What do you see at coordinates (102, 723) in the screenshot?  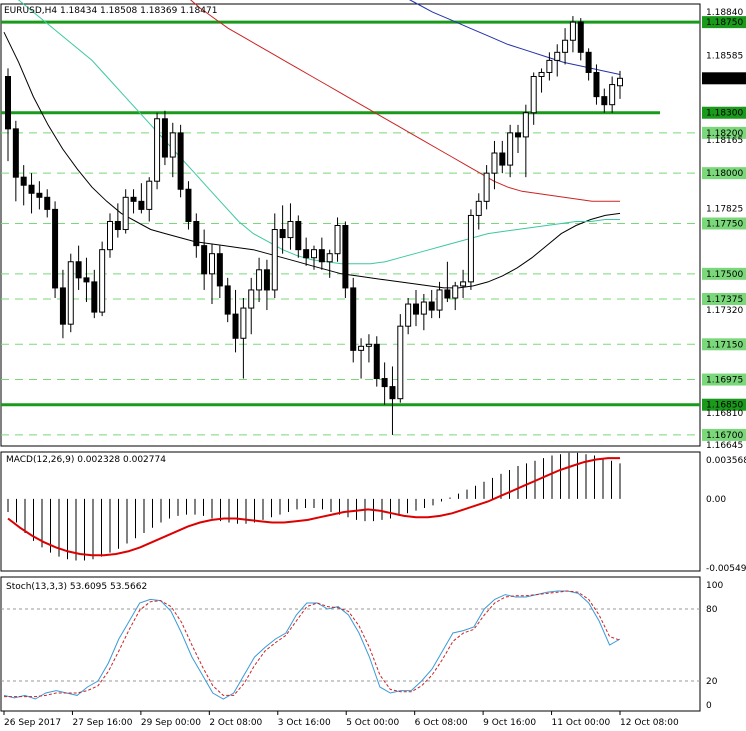 I see `time-tick-label: 27 Sep 16:00` at bounding box center [102, 723].